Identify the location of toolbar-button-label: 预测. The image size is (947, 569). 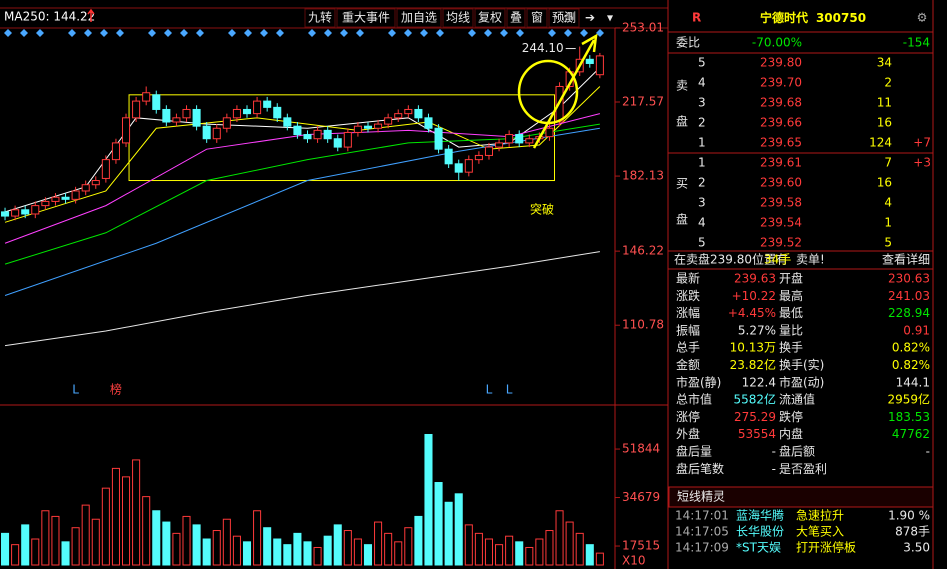
(564, 18).